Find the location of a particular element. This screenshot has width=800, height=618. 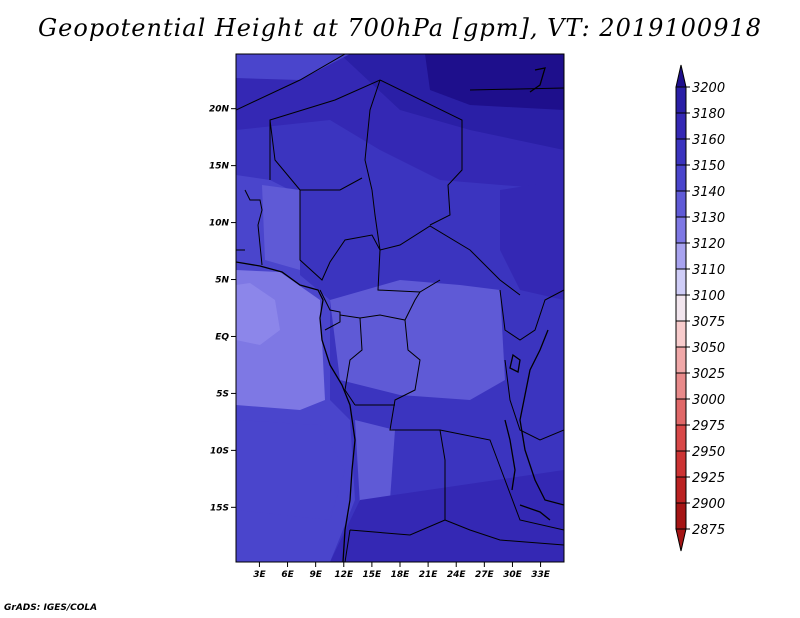

lon-tick-label: 27E is located at coordinates (485, 575).